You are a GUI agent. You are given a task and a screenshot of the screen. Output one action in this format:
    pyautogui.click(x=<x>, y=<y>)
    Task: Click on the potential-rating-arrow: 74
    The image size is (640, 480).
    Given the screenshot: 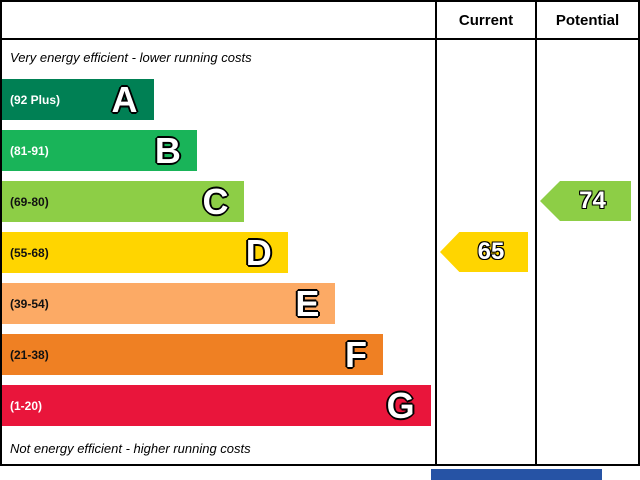 What is the action you would take?
    pyautogui.click(x=585, y=201)
    